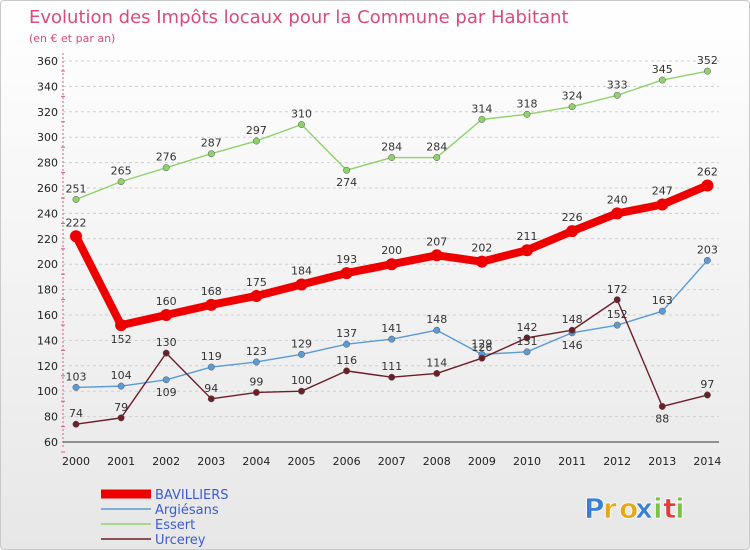  What do you see at coordinates (47, 366) in the screenshot?
I see `y-tick-label: 120` at bounding box center [47, 366].